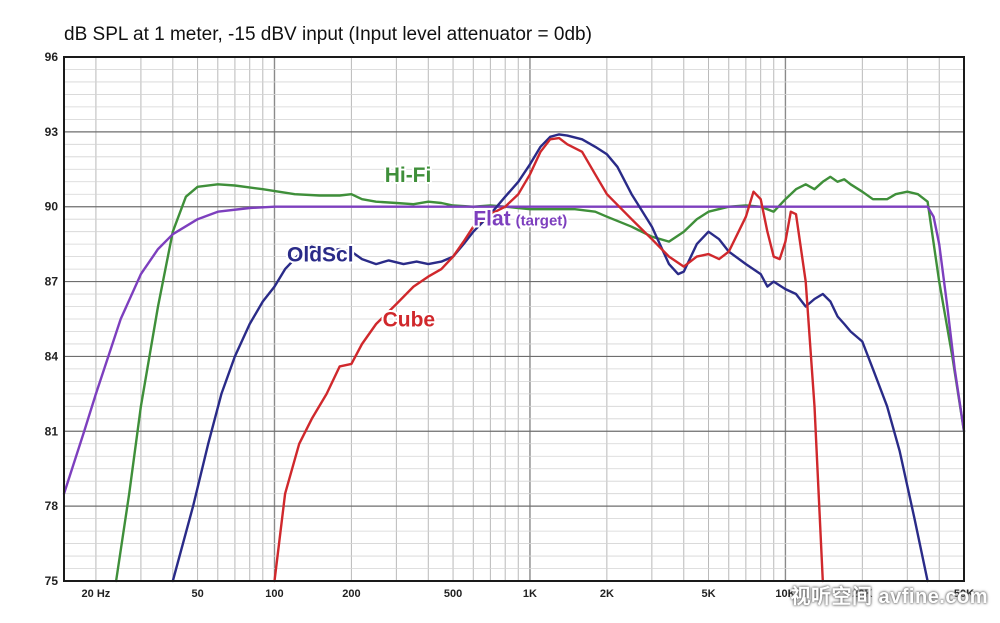 The image size is (1000, 623). Describe the element at coordinates (408, 175) in the screenshot. I see `series-label-hi-fi: Hi-Fi` at that location.